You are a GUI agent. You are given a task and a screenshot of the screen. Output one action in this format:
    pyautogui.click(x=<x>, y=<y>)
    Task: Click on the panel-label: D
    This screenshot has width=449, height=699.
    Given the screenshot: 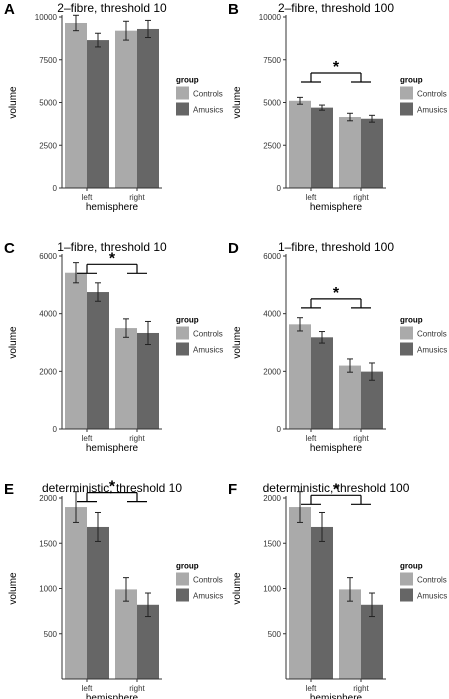 What is the action you would take?
    pyautogui.click(x=233, y=248)
    